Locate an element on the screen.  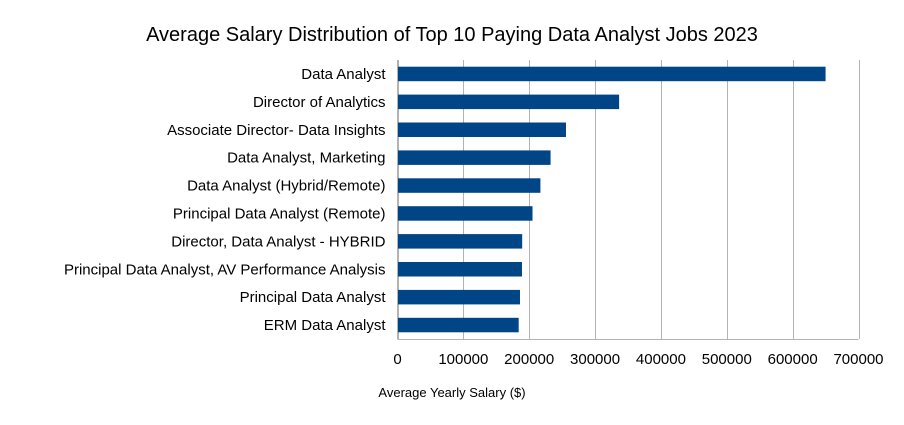
x-tick-label: 0 is located at coordinates (397, 359).